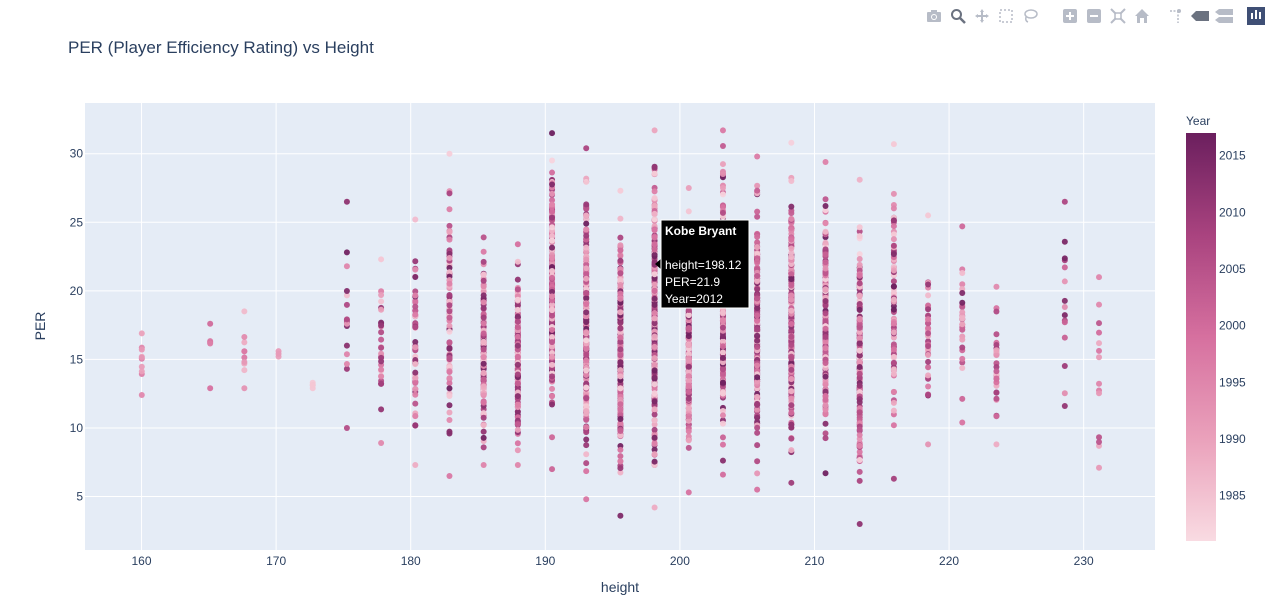  What do you see at coordinates (1256, 16) in the screenshot?
I see `plotly-logo-icon` at bounding box center [1256, 16].